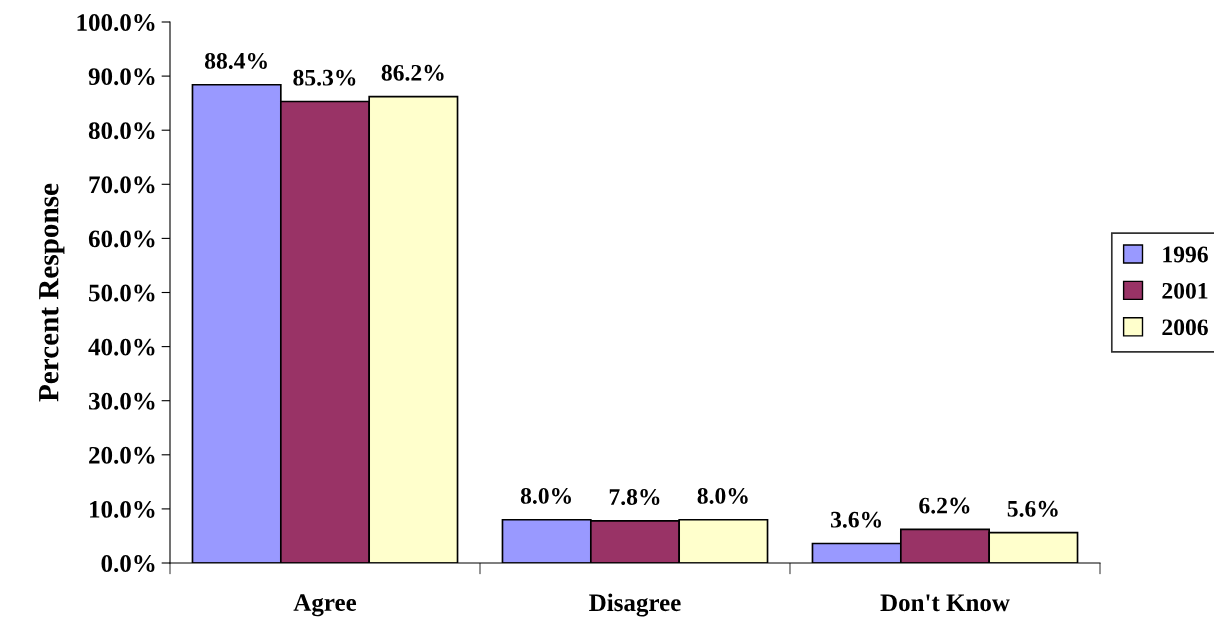 This screenshot has width=1214, height=627. I want to click on y-tick-label: 10.0%, so click(122, 509).